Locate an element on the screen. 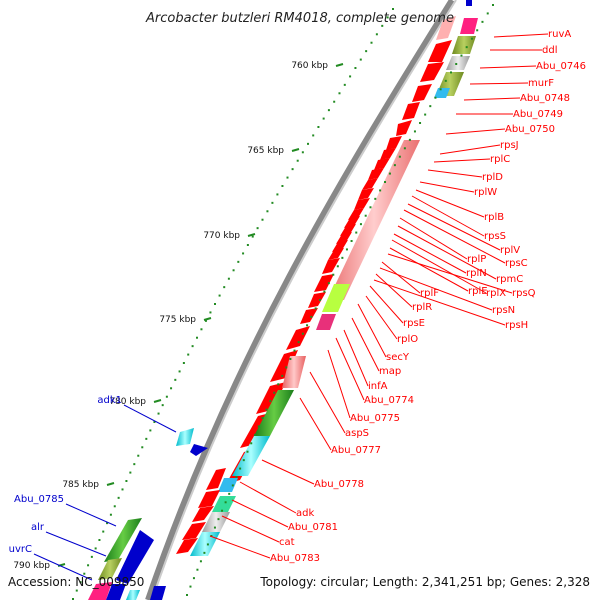 Image resolution: width=600 pixels, height=600 pixels. gene-label-forward: rpsJ is located at coordinates (509, 145).